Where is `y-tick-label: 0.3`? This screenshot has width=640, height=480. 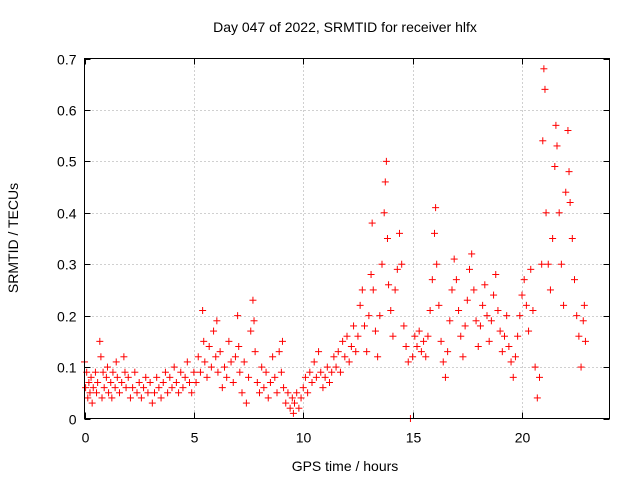
y-tick-label: 0.3 is located at coordinates (67, 265).